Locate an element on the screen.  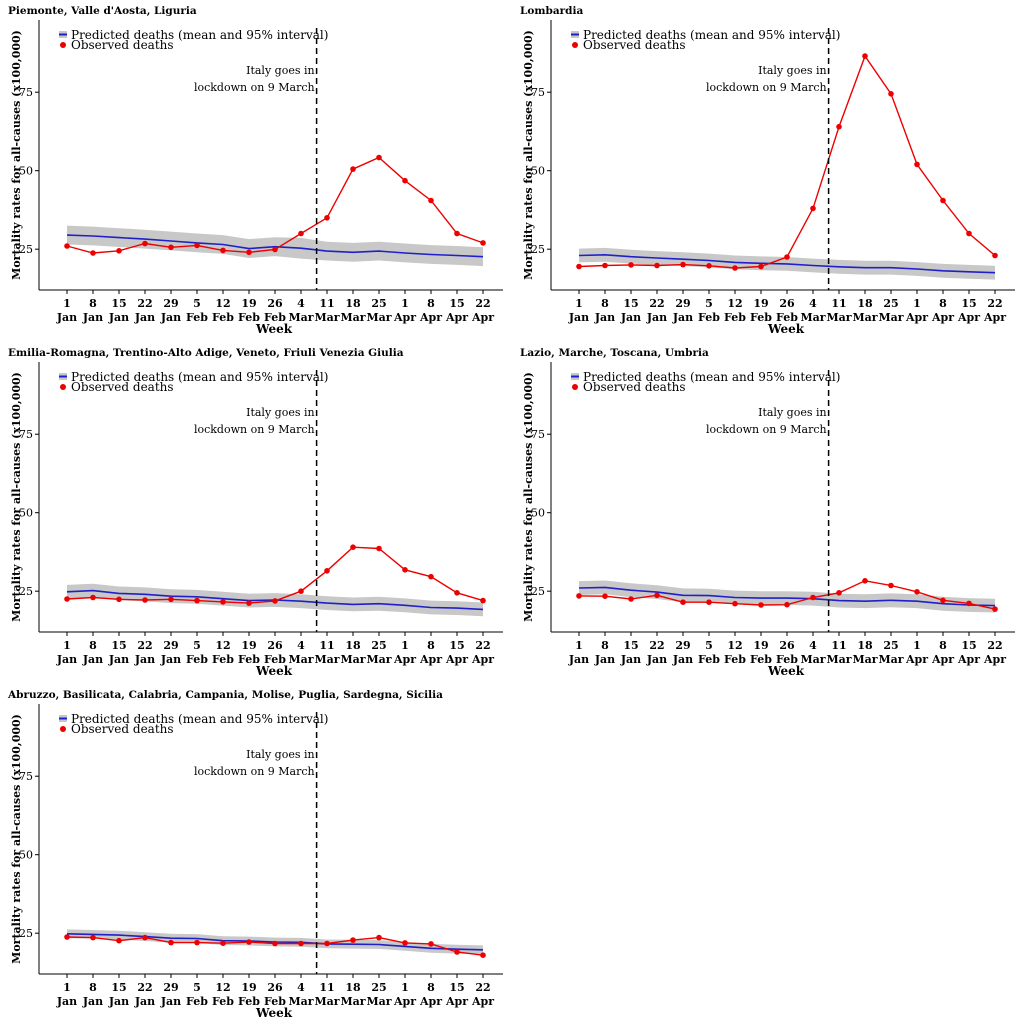
prediction-interval-band is located at coordinates (787, 596).